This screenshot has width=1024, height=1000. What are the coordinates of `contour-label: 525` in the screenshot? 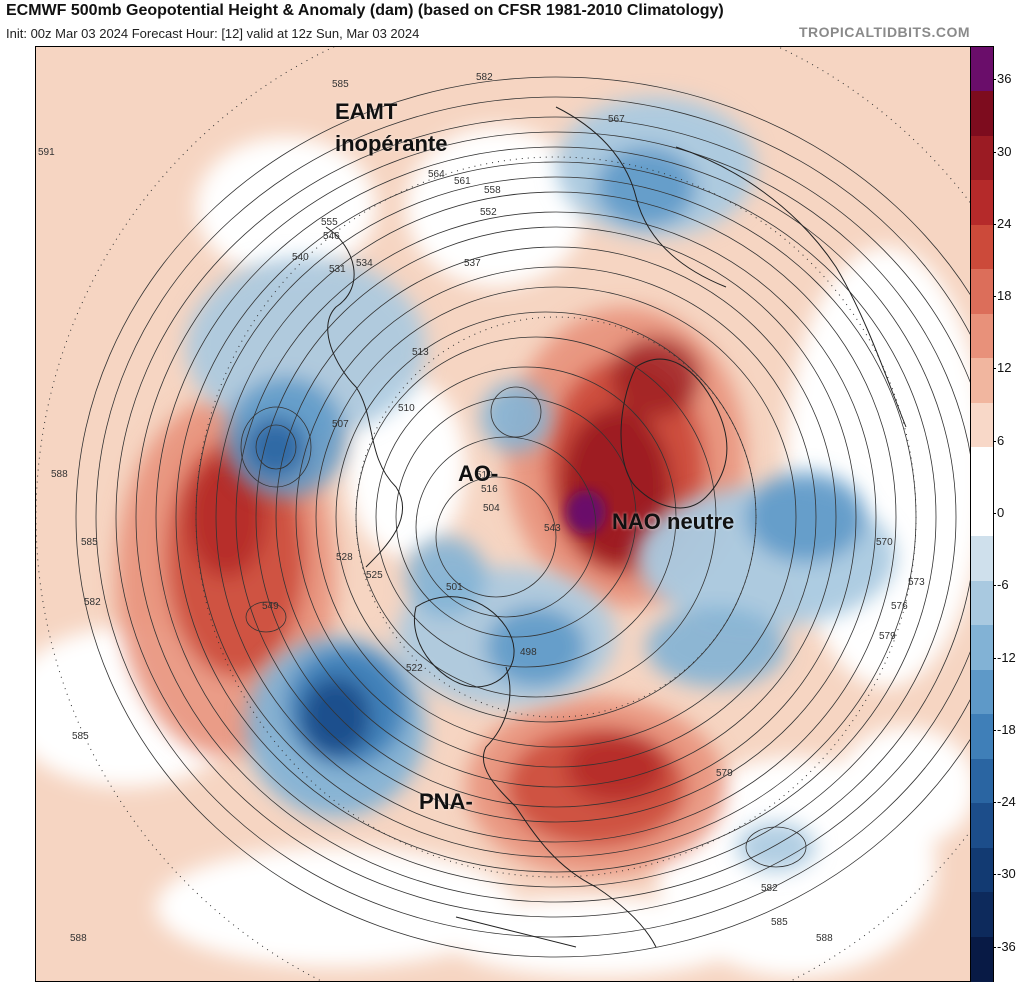 It's located at (374, 575).